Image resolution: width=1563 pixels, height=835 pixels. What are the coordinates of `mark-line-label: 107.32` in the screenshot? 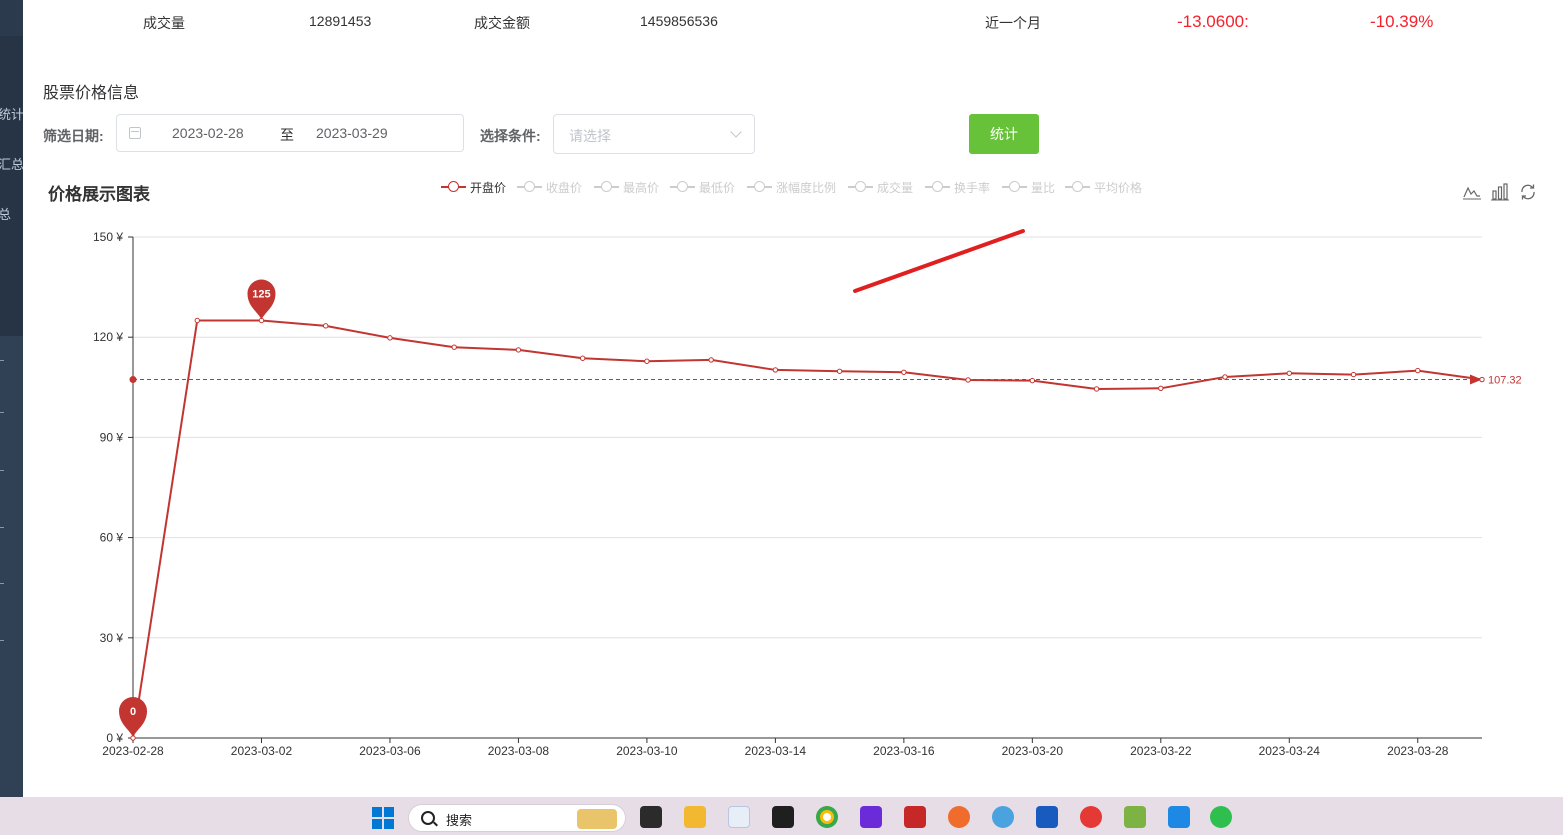 It's located at (1505, 381).